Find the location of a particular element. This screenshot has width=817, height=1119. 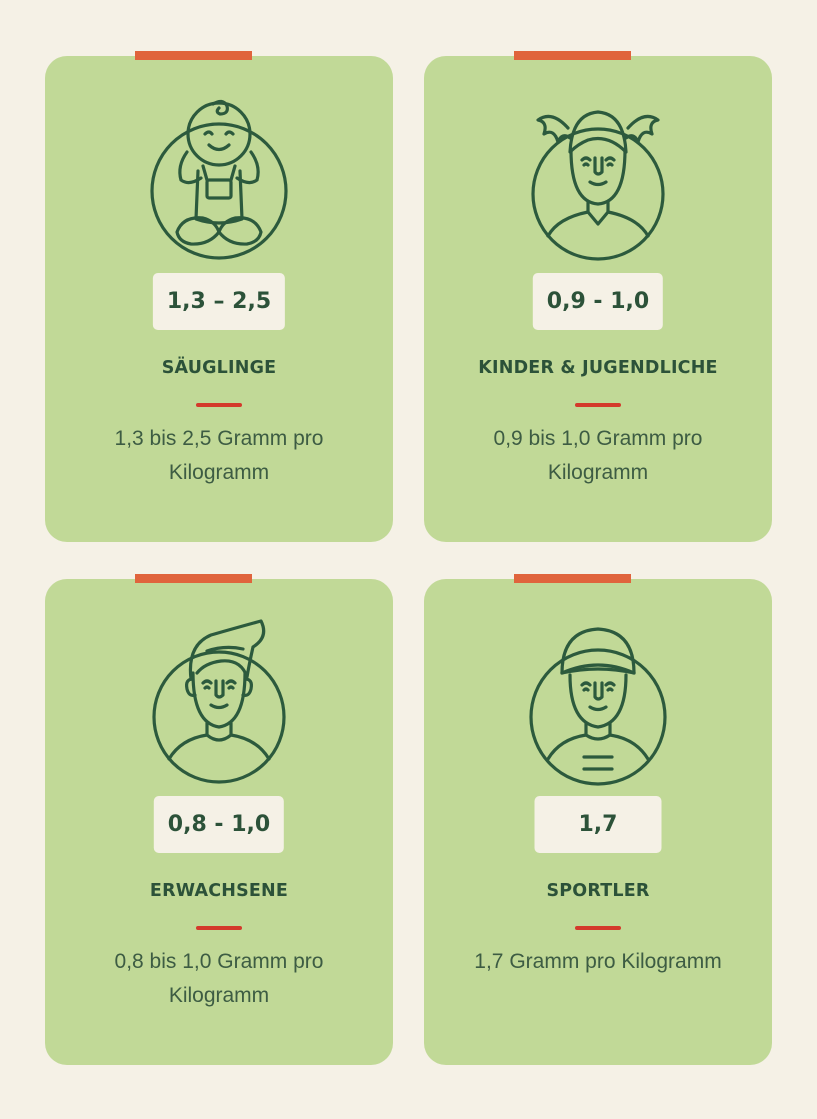

card-description: 1,3 bis 2,5 Gramm pro Kilogramm is located at coordinates (219, 455).